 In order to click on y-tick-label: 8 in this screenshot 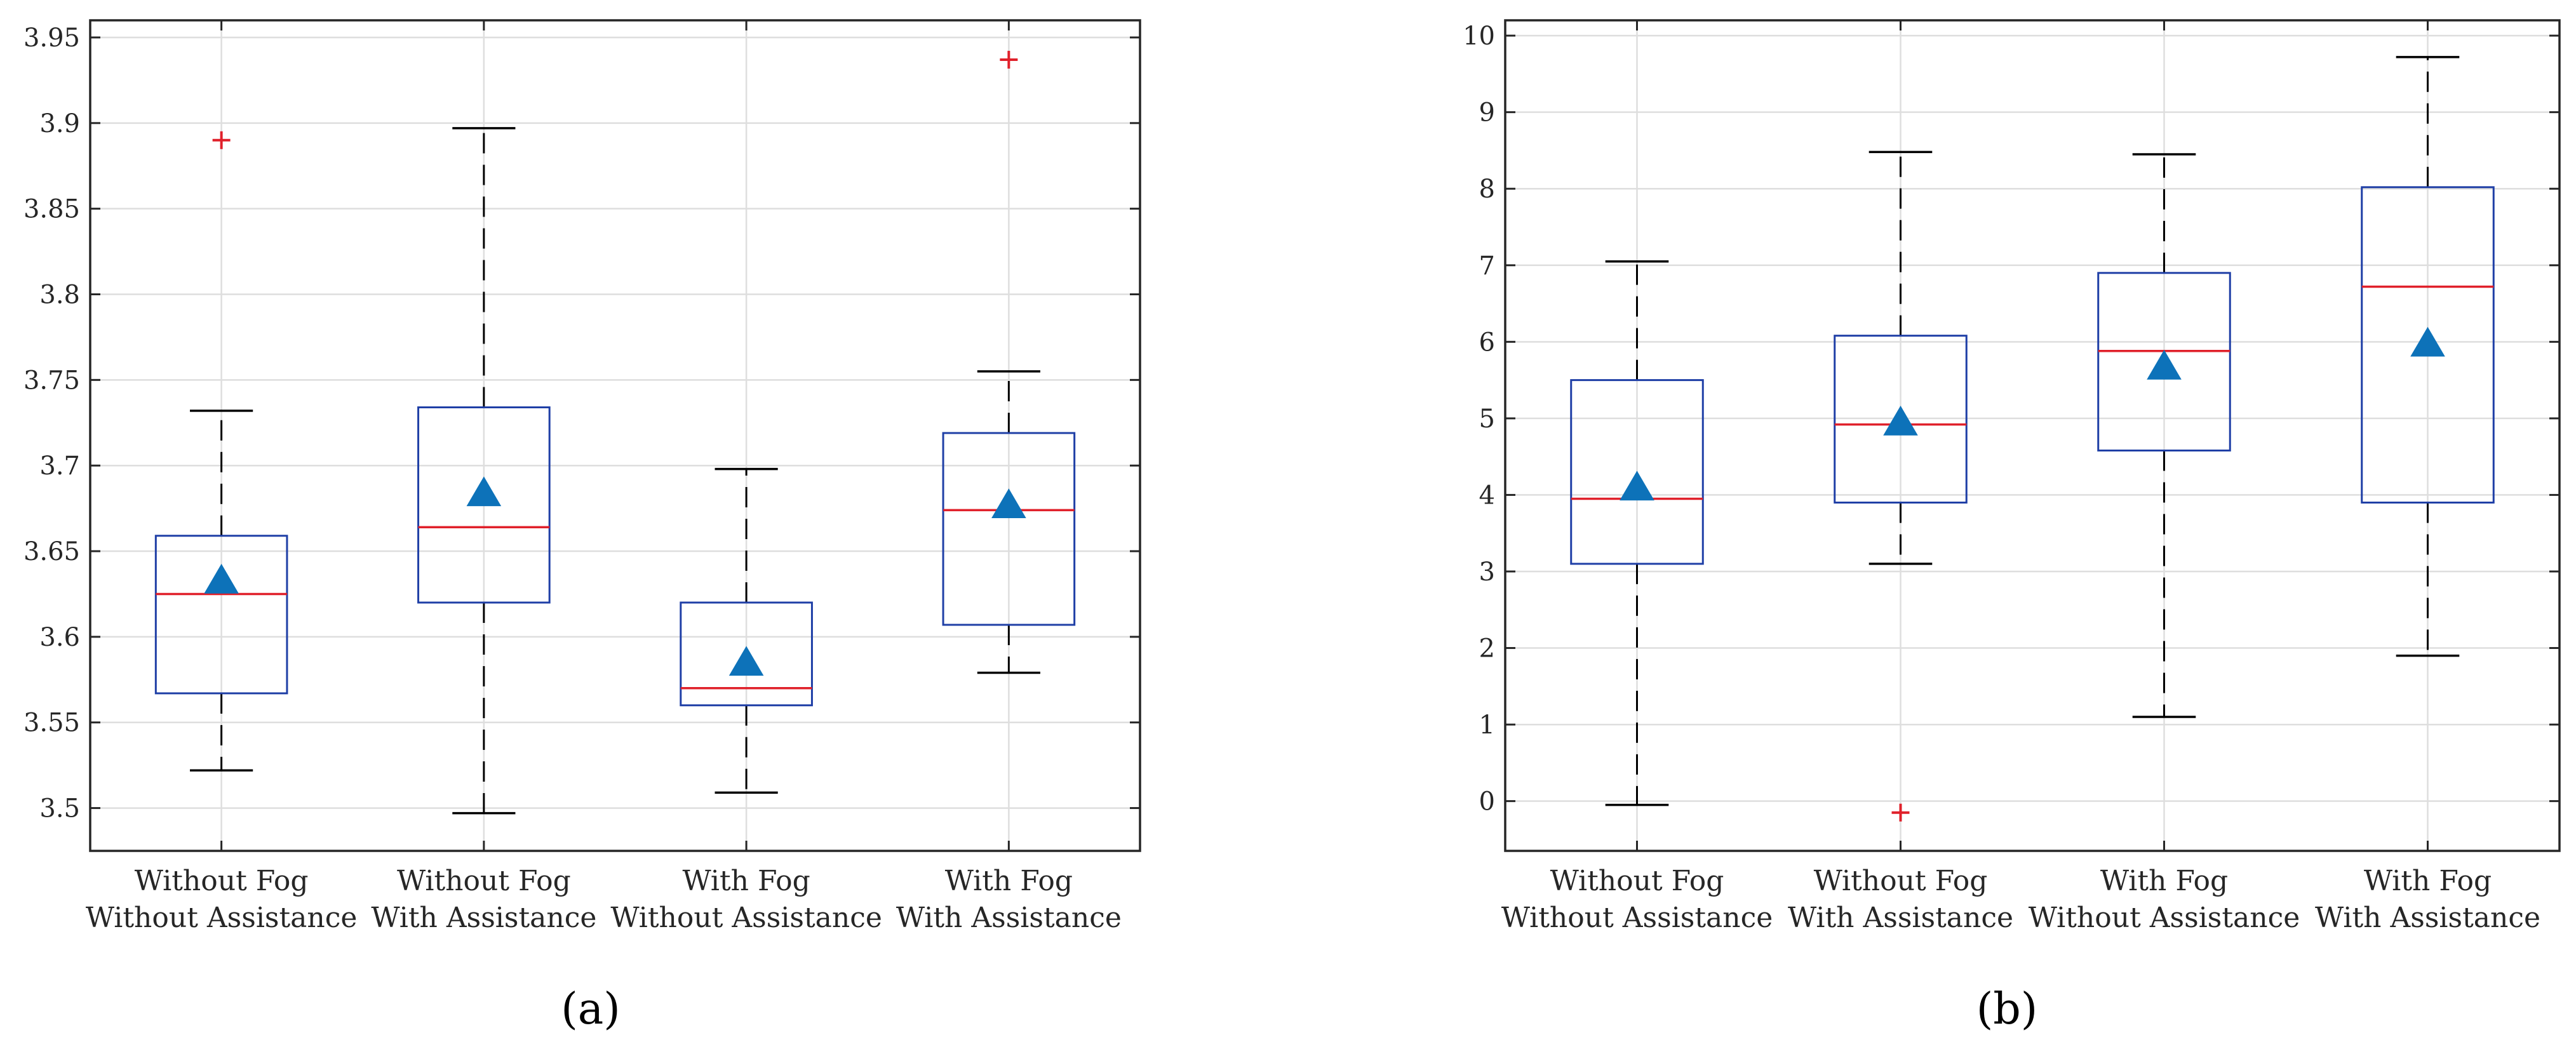, I will do `click(1487, 189)`.